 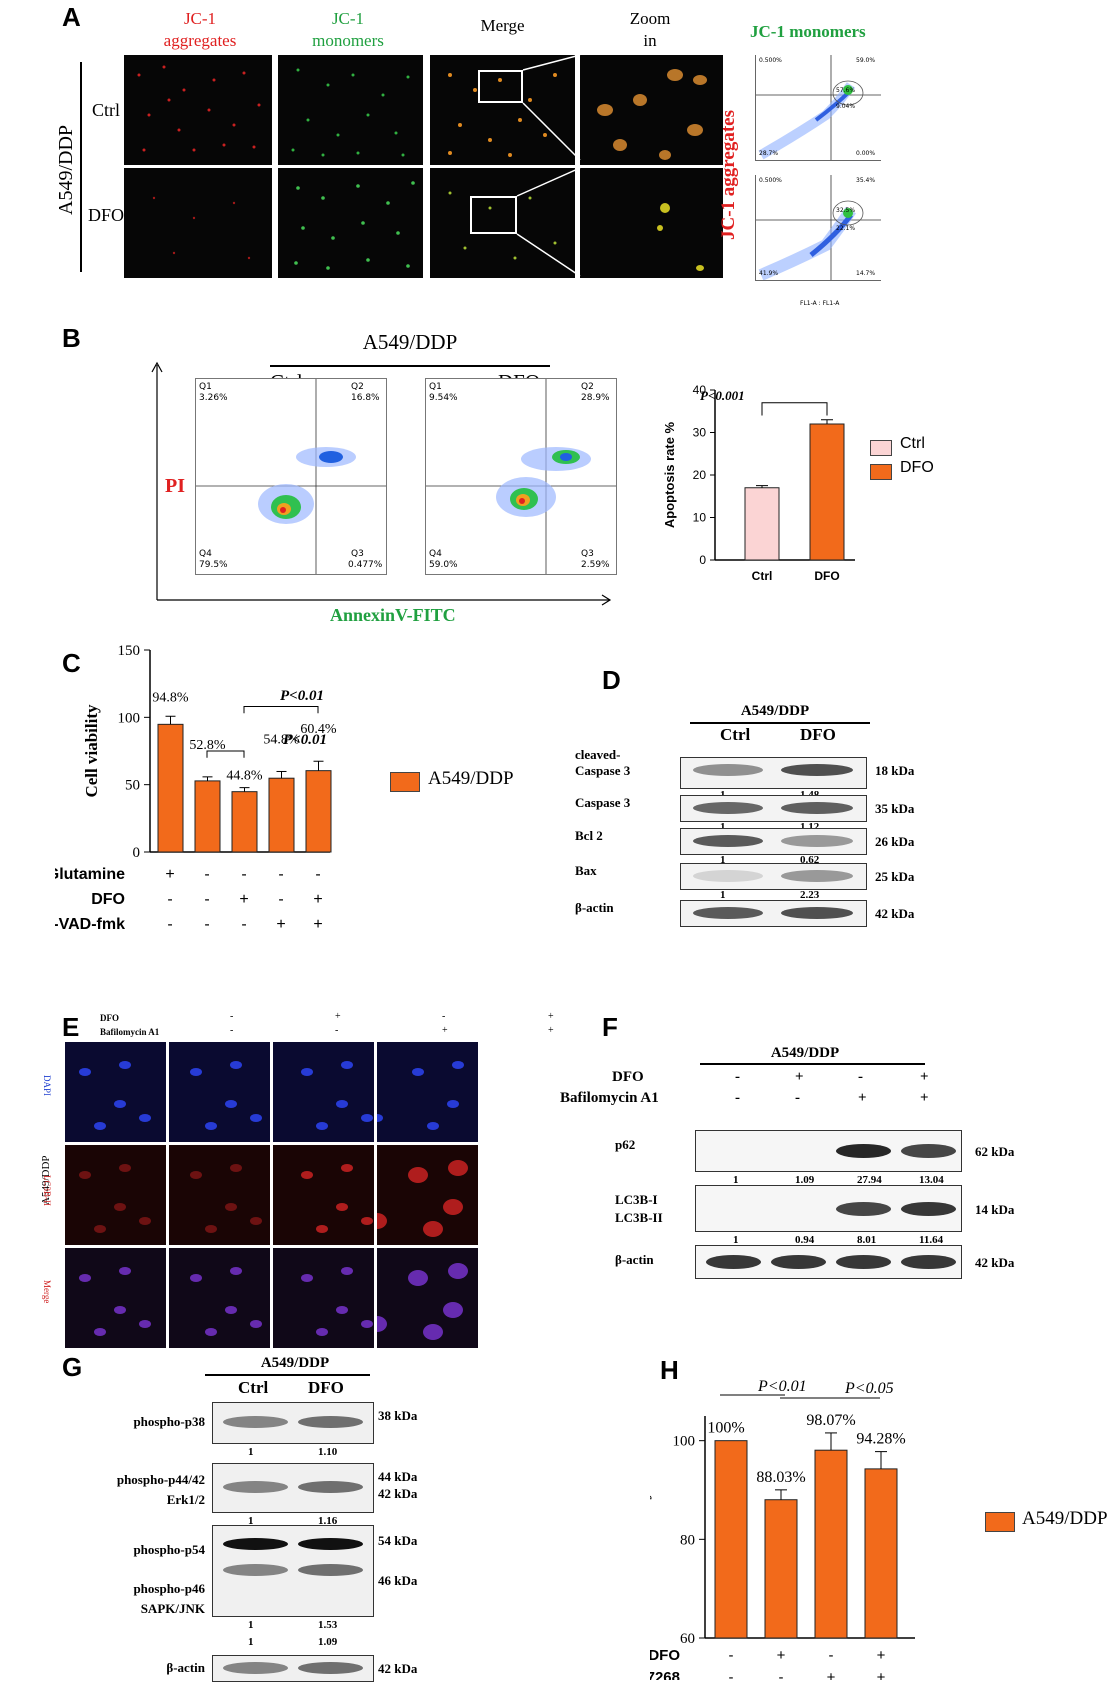 I want to click on merge-dots, so click(x=502, y=115).